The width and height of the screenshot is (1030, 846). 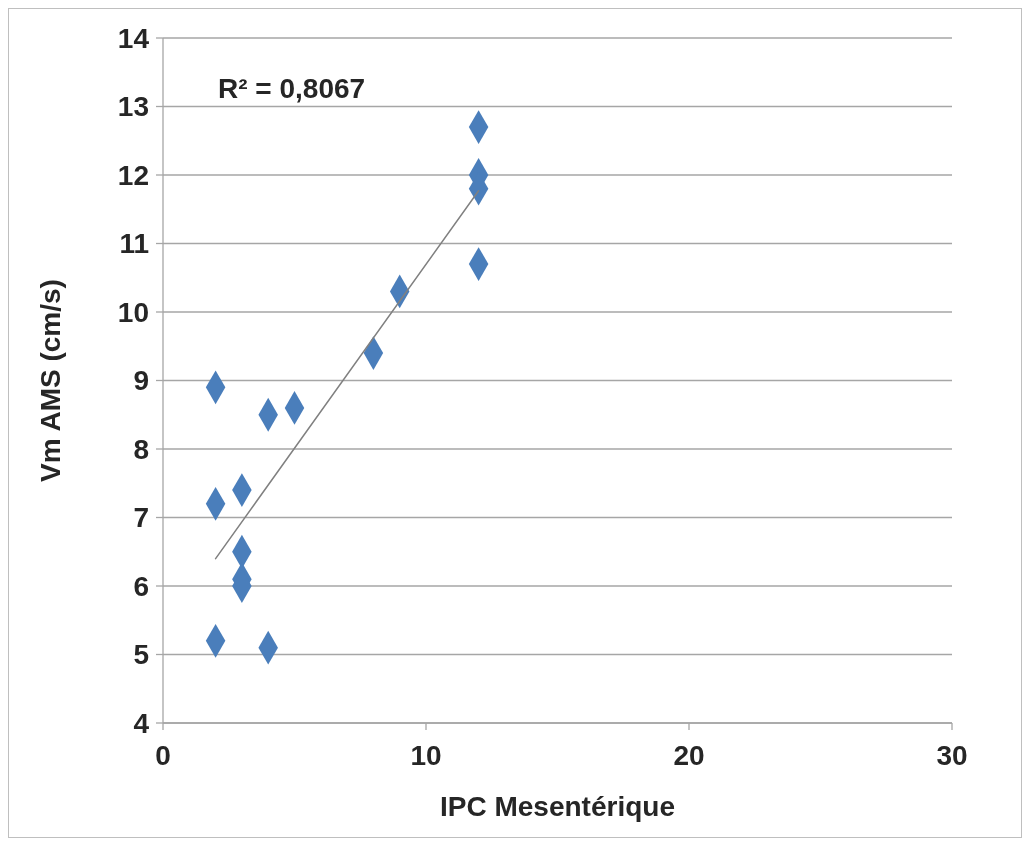 What do you see at coordinates (952, 755) in the screenshot?
I see `x-tick-label: 30` at bounding box center [952, 755].